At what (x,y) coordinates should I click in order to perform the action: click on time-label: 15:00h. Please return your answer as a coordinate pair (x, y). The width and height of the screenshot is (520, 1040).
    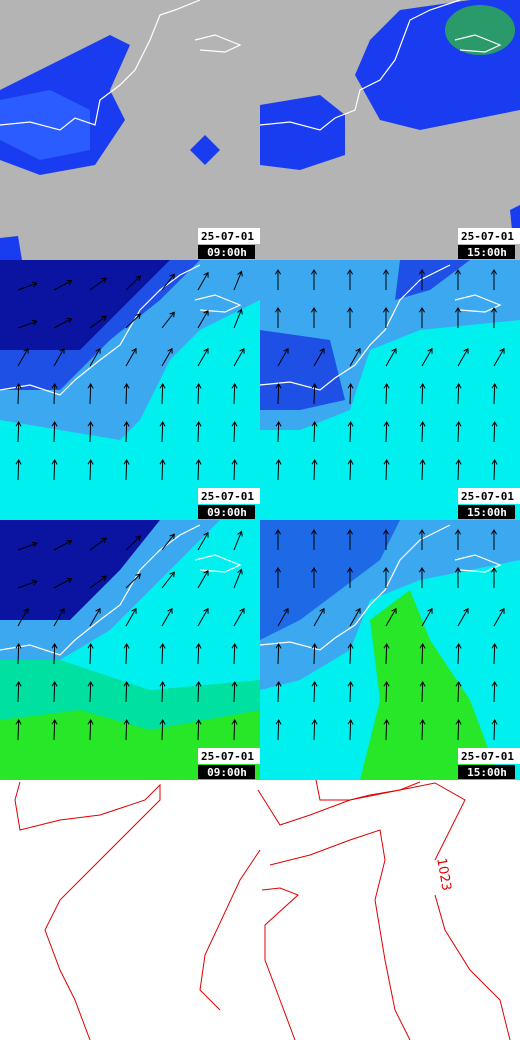
    Looking at the image, I should click on (487, 512).